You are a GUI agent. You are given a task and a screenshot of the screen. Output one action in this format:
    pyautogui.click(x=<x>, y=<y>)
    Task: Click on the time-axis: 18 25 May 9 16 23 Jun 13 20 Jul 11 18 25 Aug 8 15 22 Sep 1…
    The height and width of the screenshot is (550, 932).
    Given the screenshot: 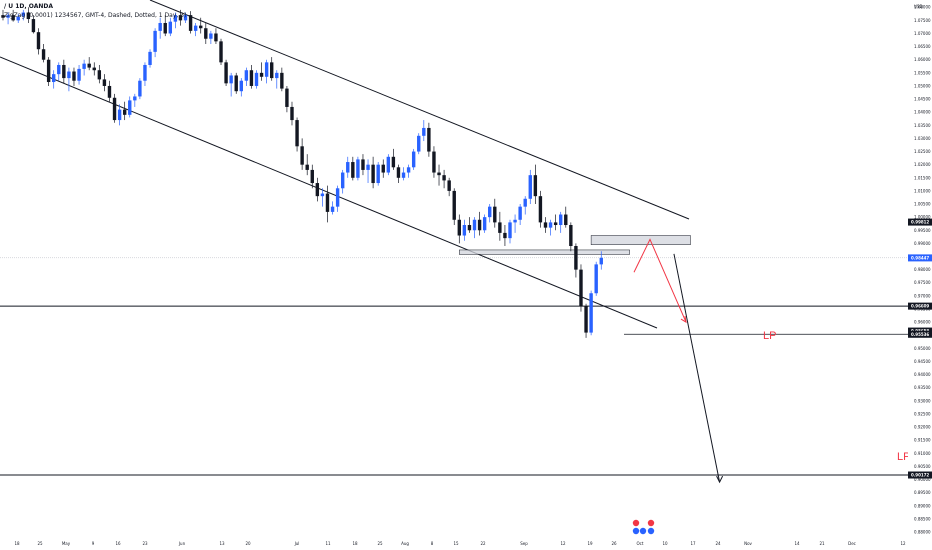 What is the action you would take?
    pyautogui.click(x=454, y=542)
    